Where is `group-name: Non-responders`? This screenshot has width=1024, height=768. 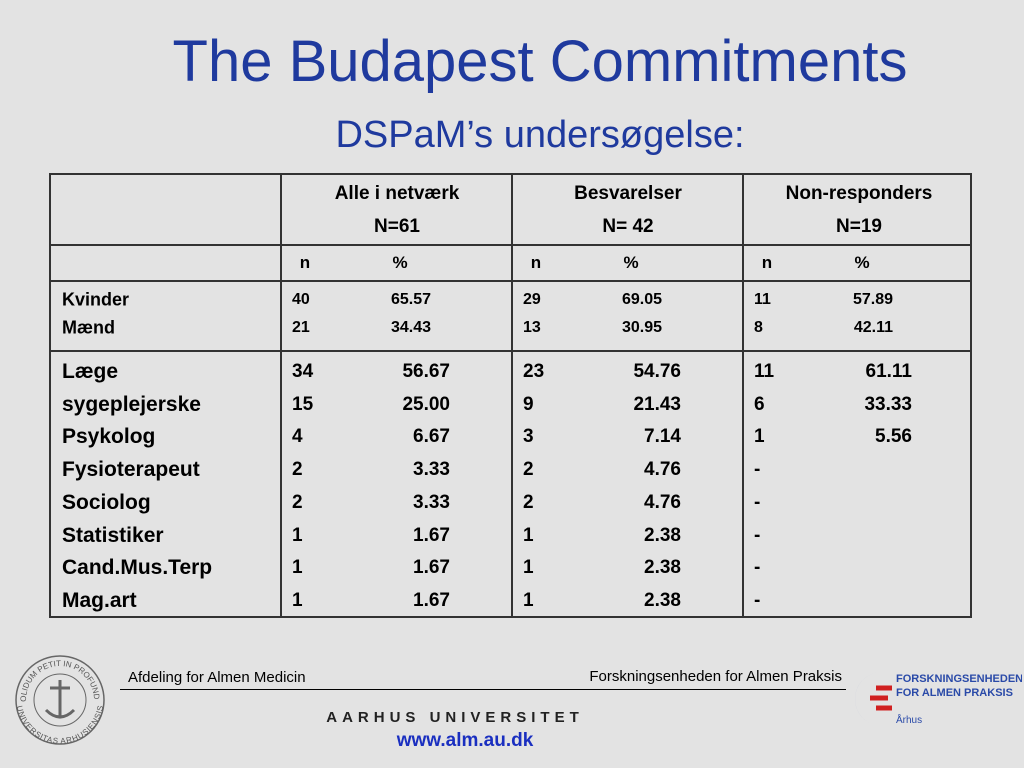
group-name: Non-responders is located at coordinates (859, 193).